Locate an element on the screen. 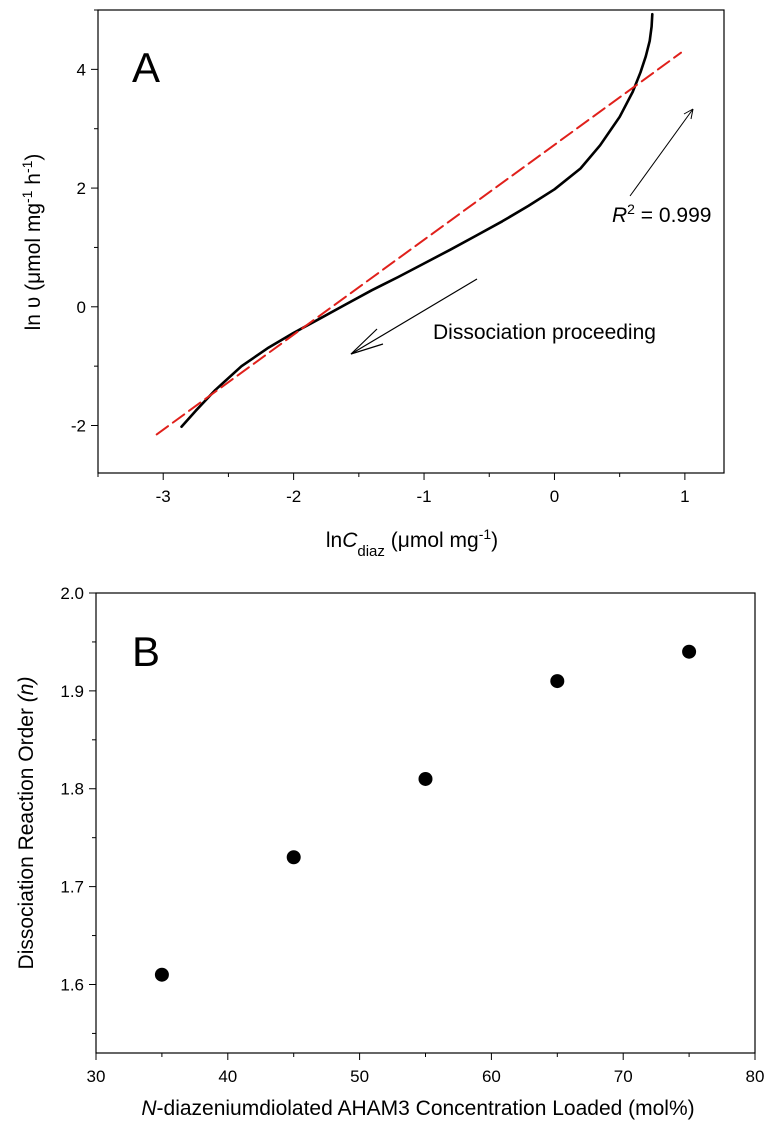 This screenshot has height=1132, width=767. r-squared-value: = 0.999 is located at coordinates (673, 215).